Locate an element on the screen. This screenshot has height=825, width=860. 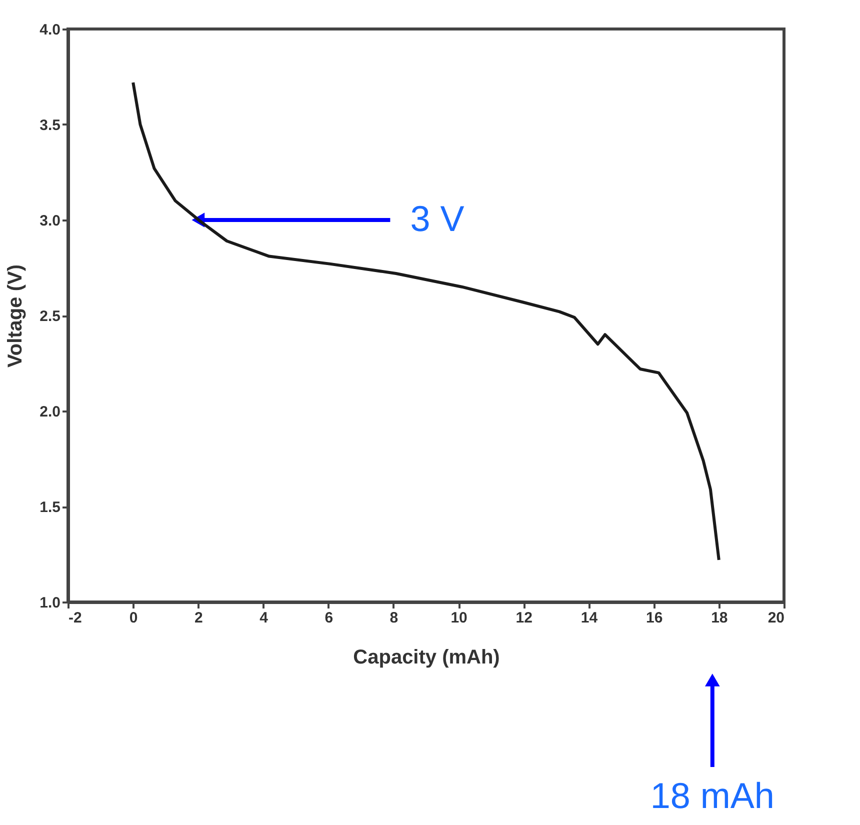
y-tick-label: 3.5 is located at coordinates (50, 125).